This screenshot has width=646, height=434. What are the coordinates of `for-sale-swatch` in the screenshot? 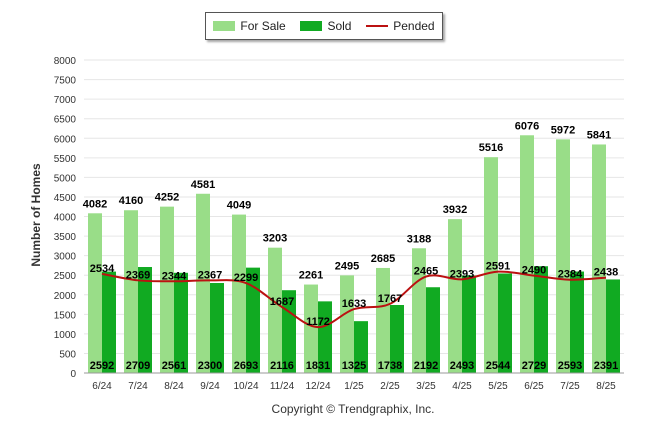 It's located at (224, 26).